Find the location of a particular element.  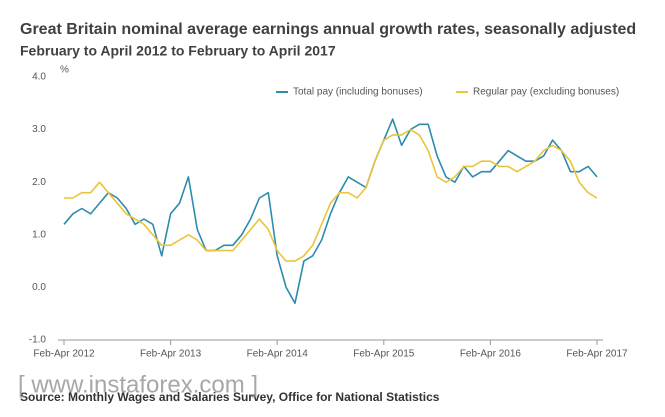

y-axis-label: % is located at coordinates (64, 70).